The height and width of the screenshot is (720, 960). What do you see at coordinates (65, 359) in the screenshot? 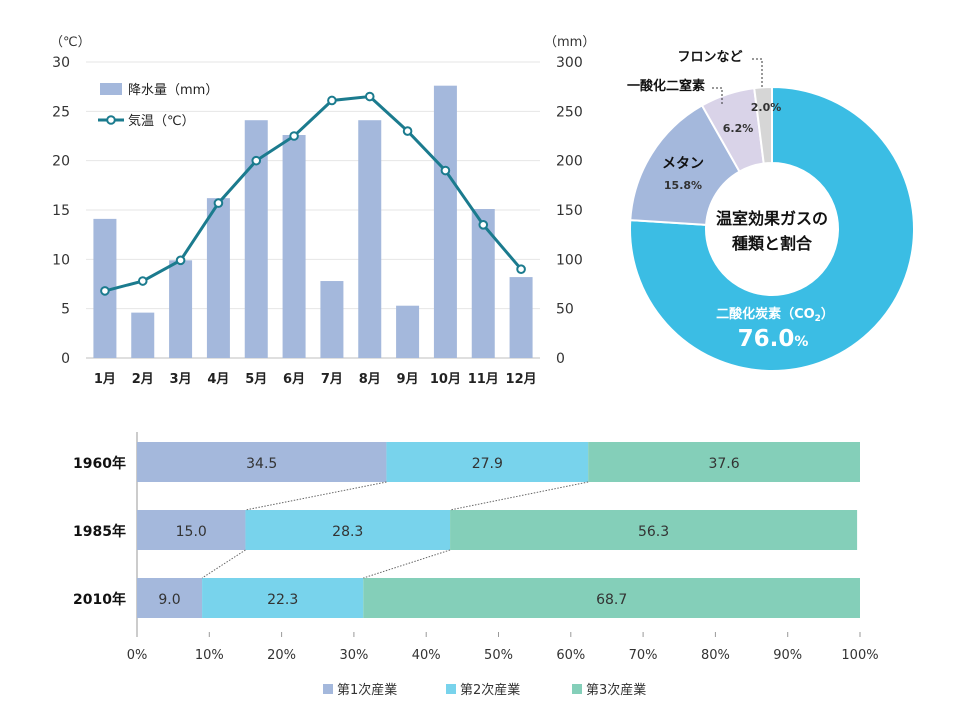
I see `y-left-tick-label: 0` at bounding box center [65, 359].